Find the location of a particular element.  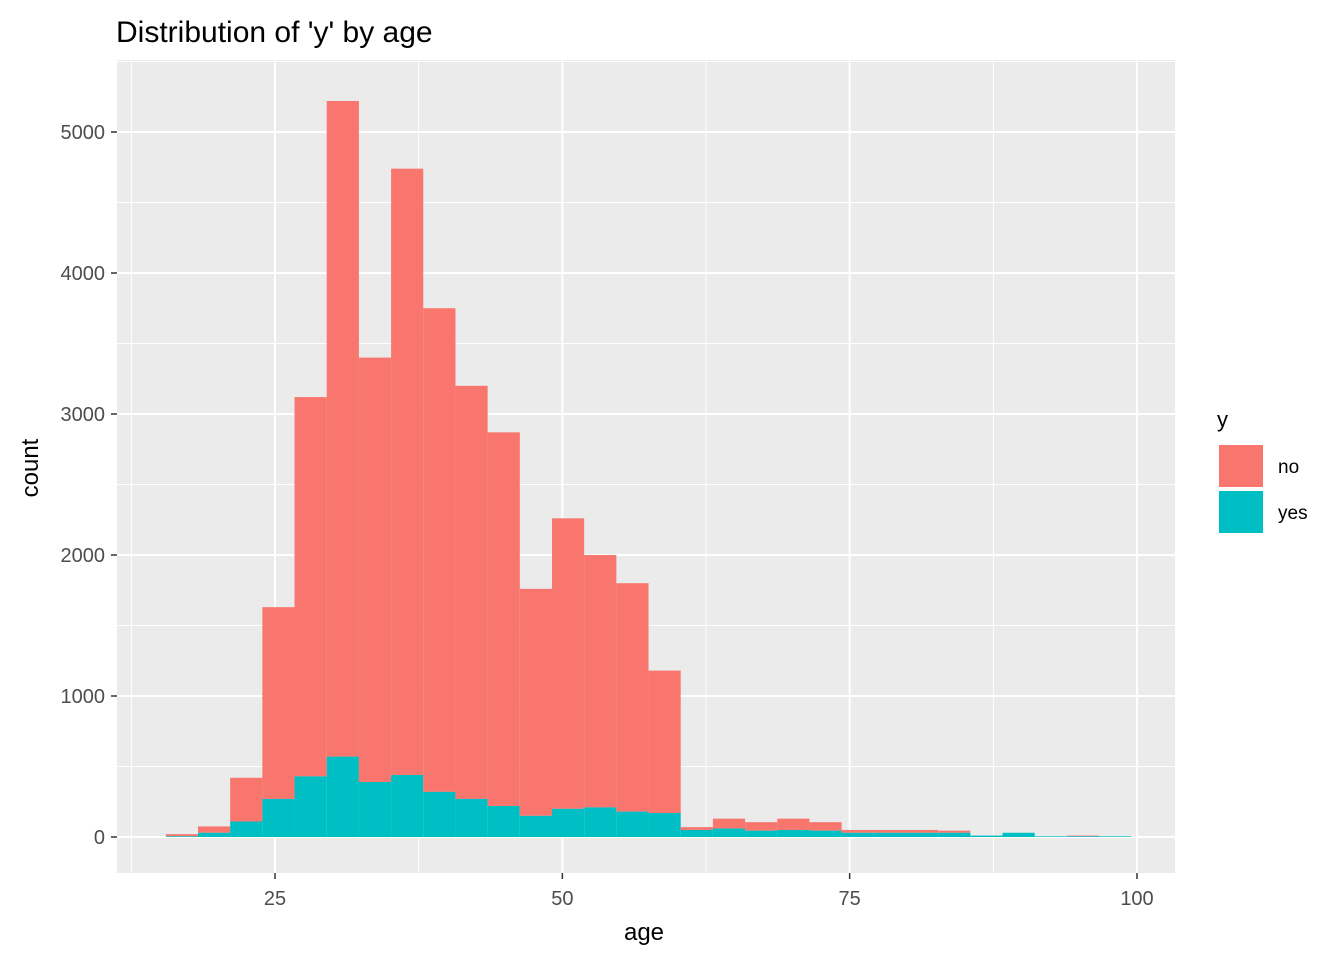

y-axis-title: count is located at coordinates (30, 467).